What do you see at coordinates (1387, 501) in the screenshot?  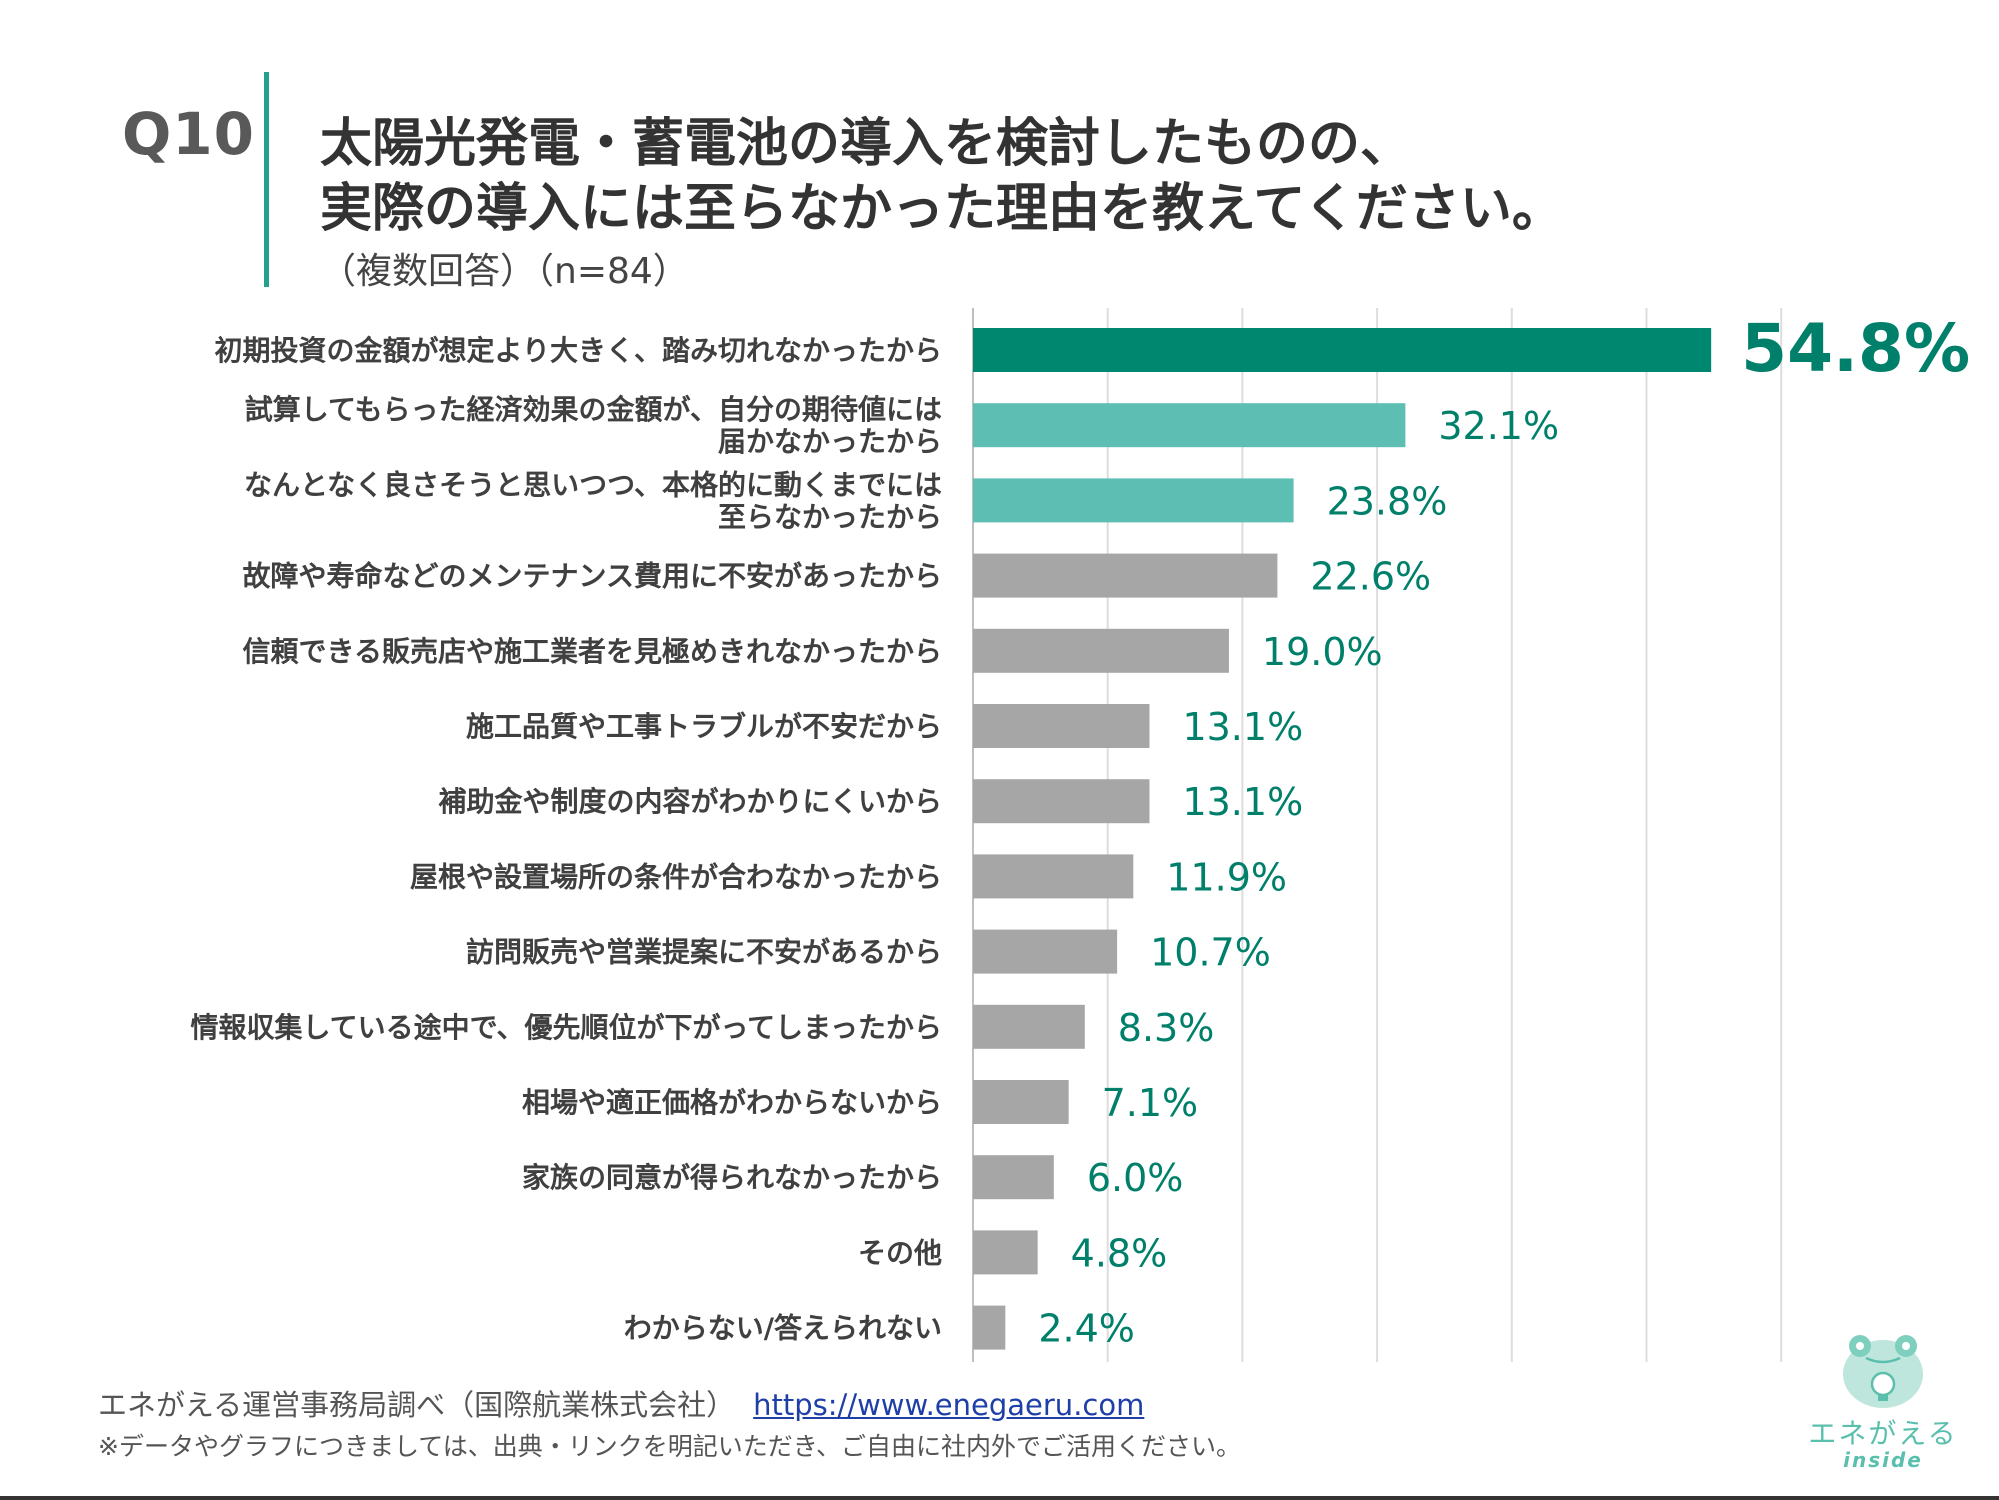 I see `value-label: 23.8%` at bounding box center [1387, 501].